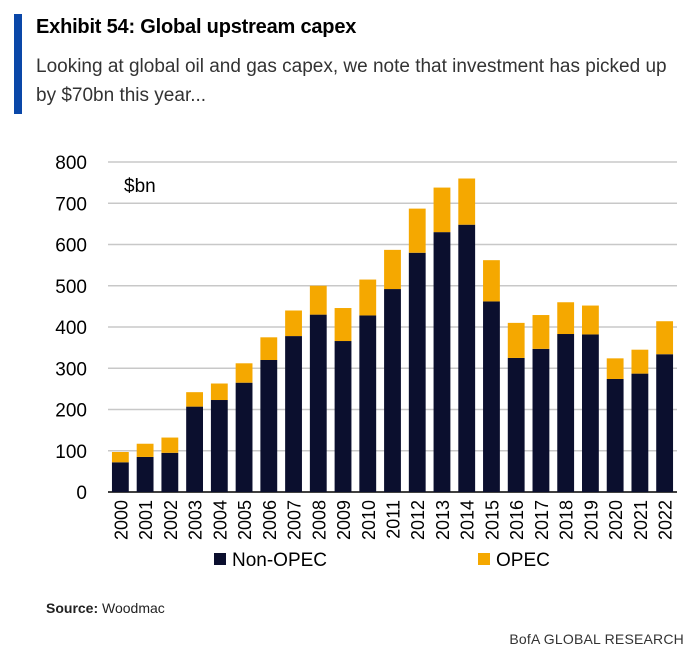 The image size is (700, 661). Describe the element at coordinates (382, 560) in the screenshot. I see `legend: Non-OPEC OPEC` at that location.